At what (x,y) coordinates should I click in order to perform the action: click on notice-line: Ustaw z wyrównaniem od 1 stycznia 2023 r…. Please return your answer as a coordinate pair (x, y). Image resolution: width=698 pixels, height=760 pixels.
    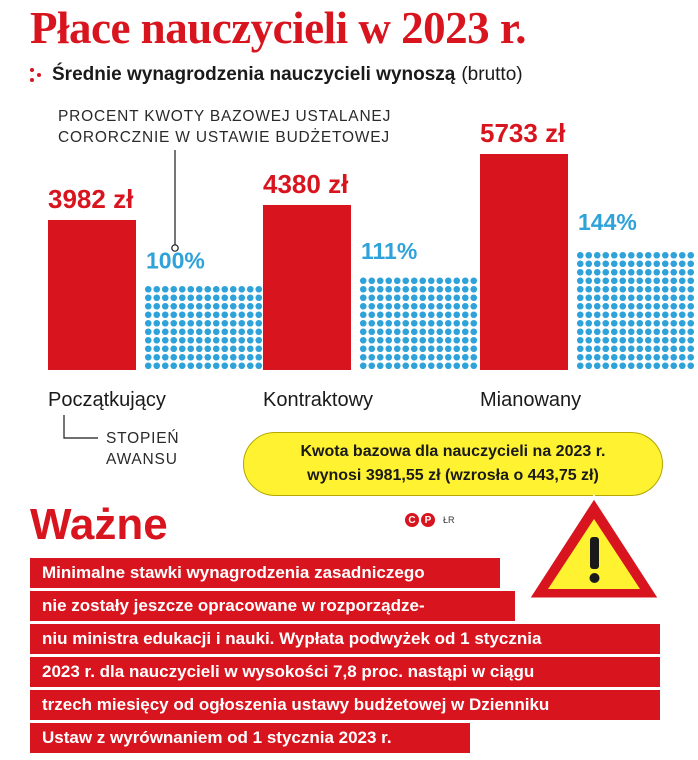
    Looking at the image, I should click on (250, 738).